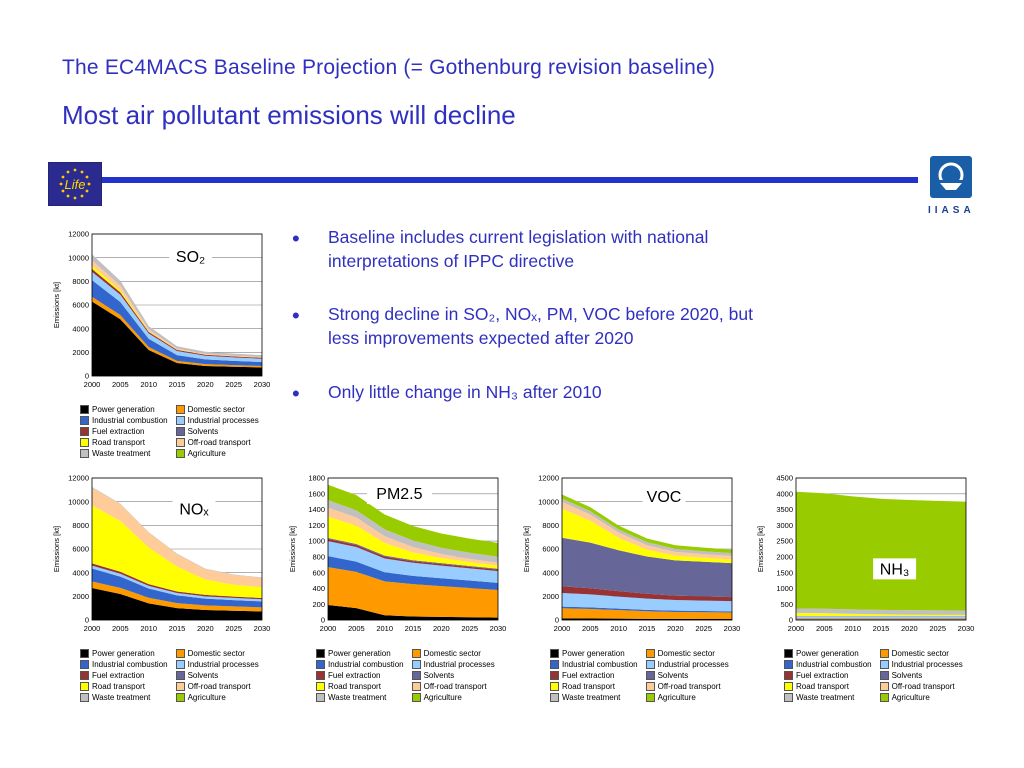 Image resolution: width=1024 pixels, height=768 pixels. What do you see at coordinates (292, 549) in the screenshot?
I see `svg-text: Emissions [kt]` at bounding box center [292, 549].